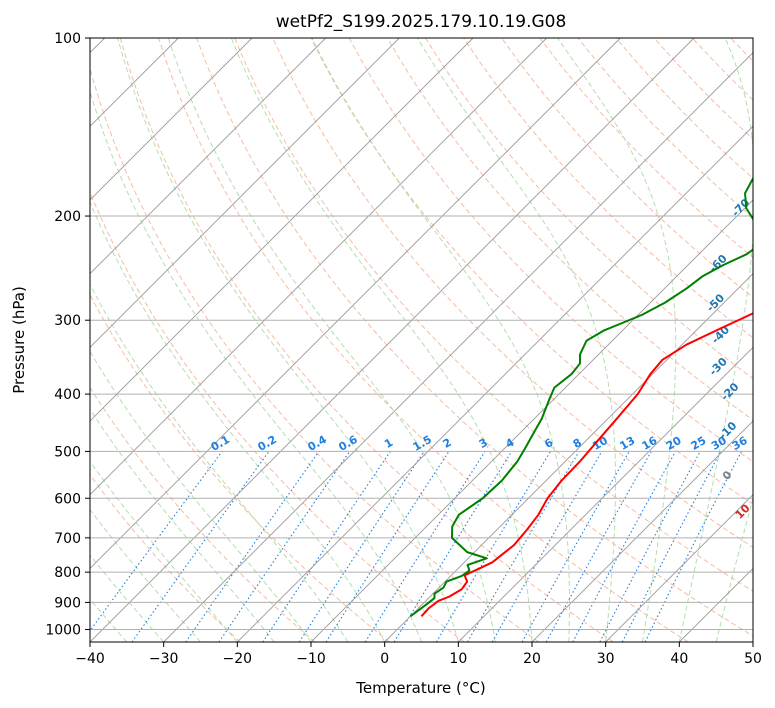  I want to click on y-tick-label: 200, so click(67, 217).